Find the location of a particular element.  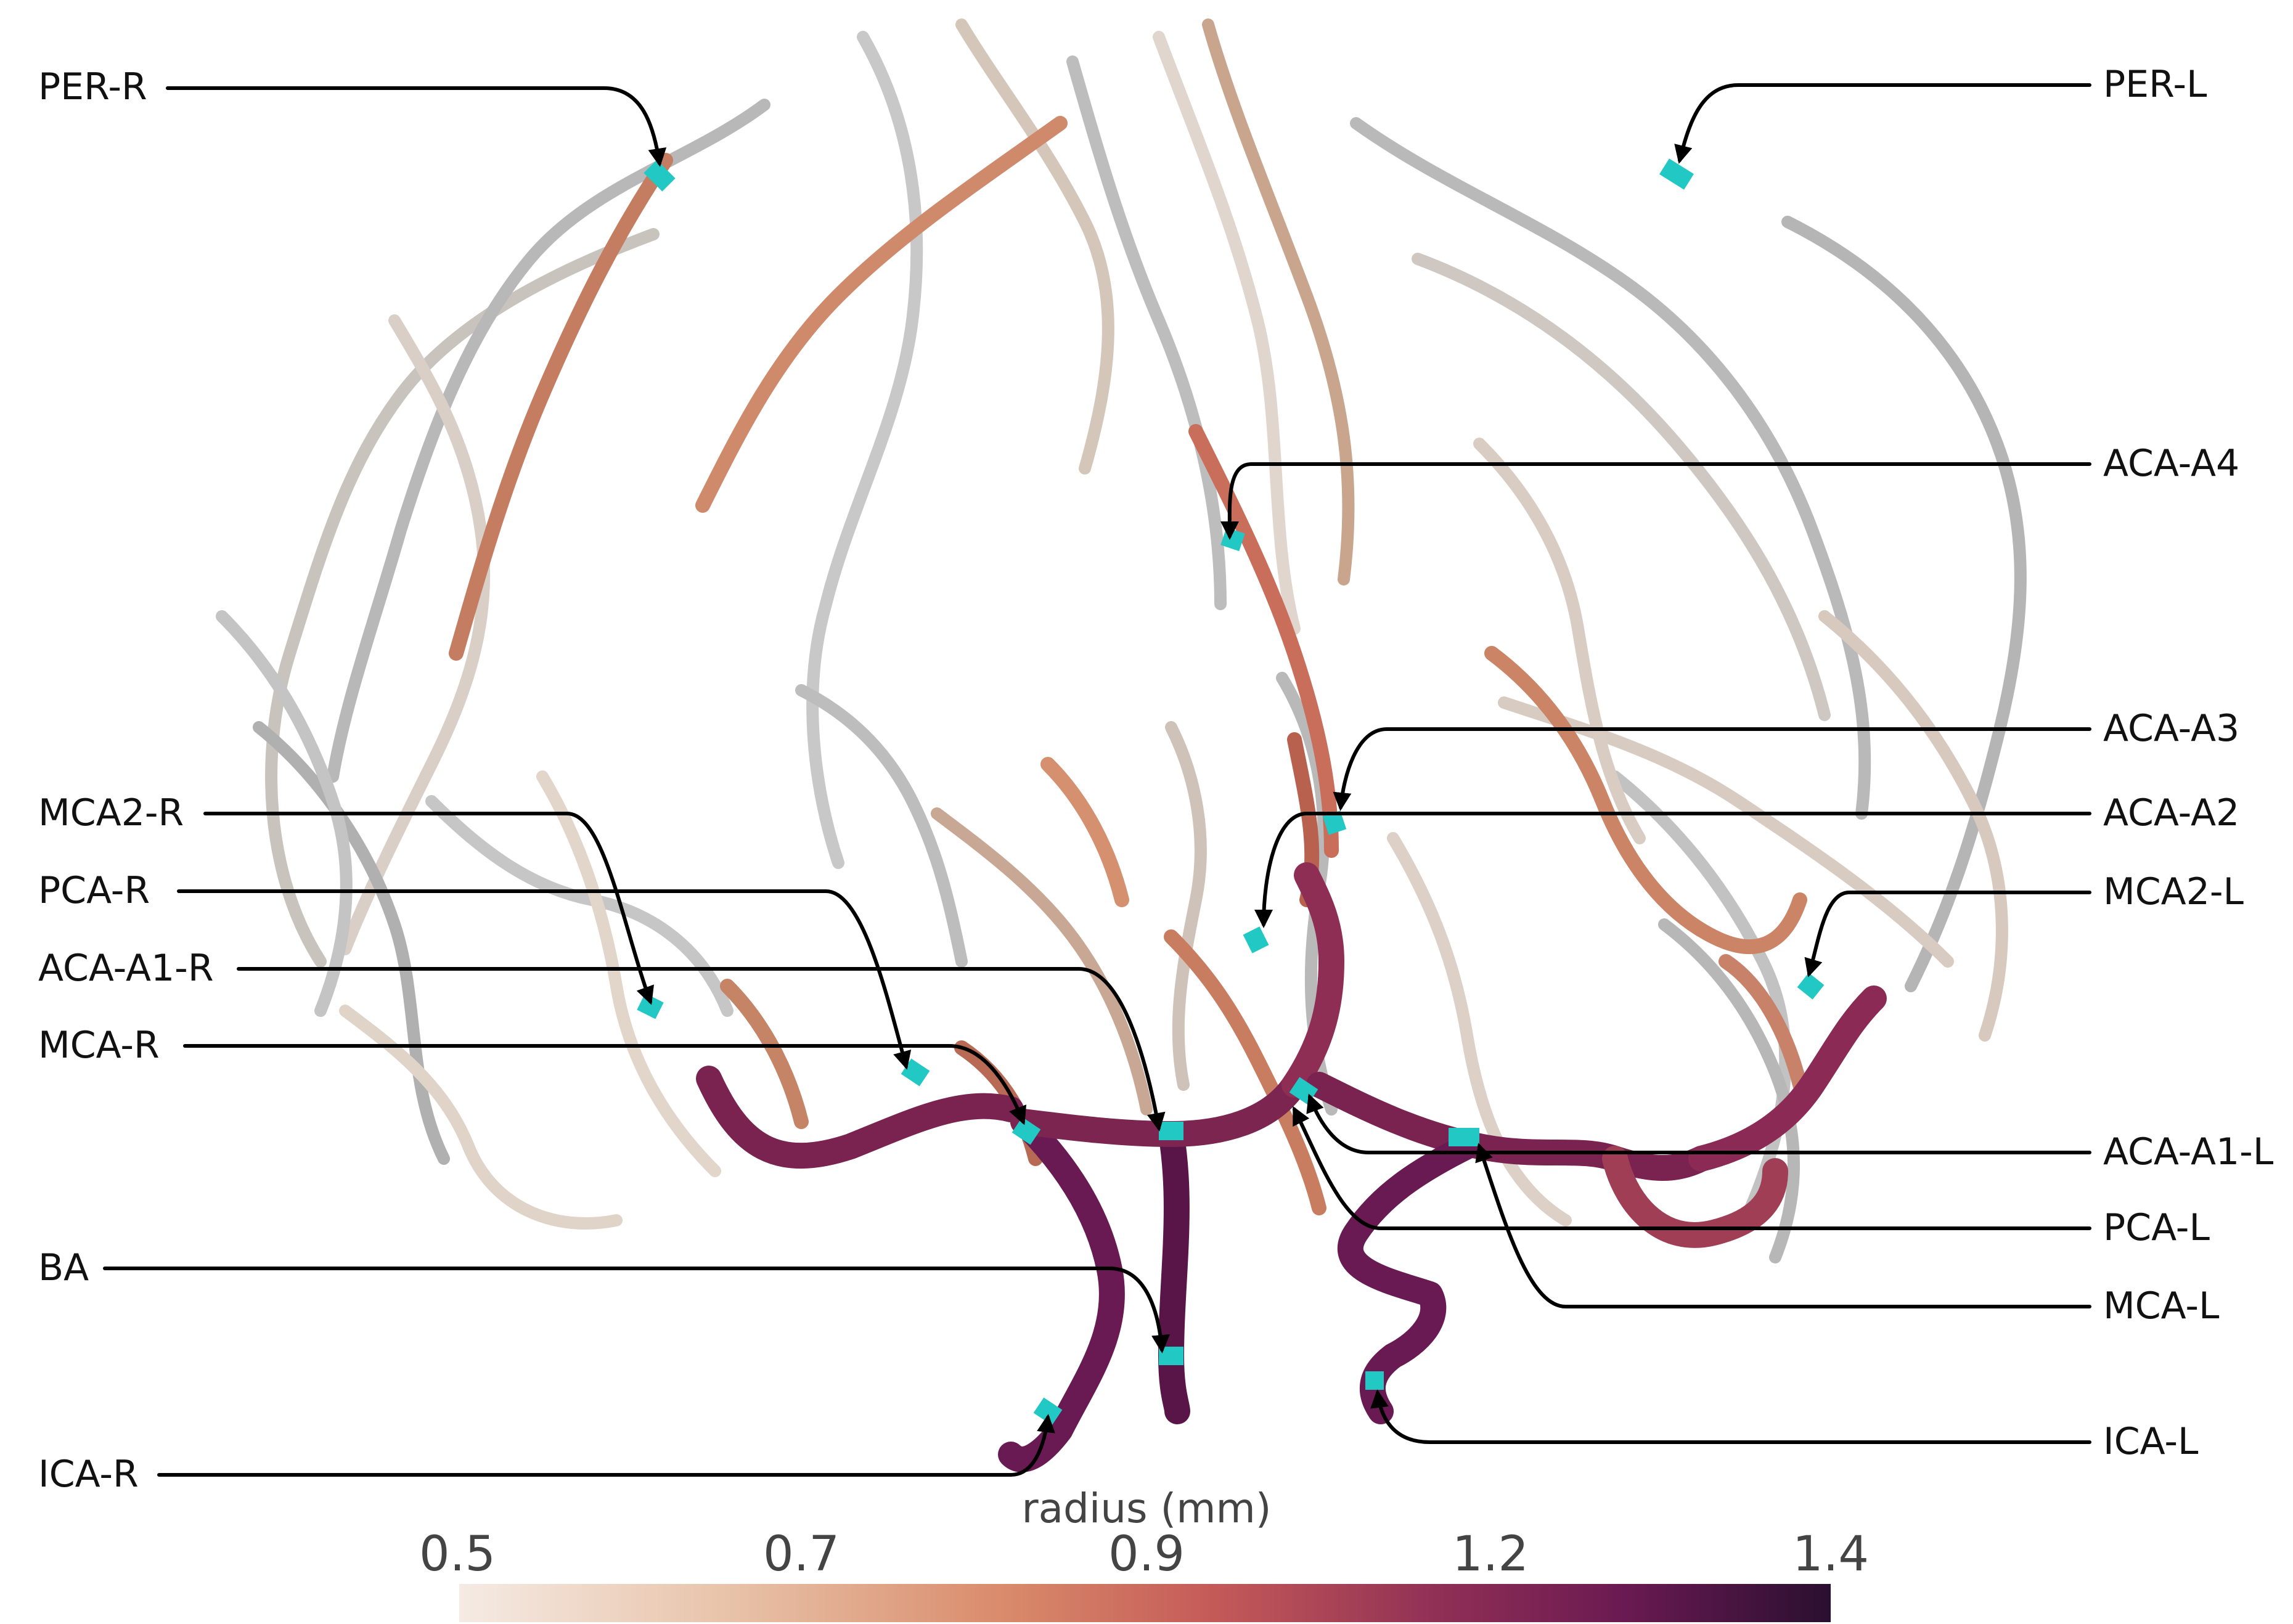

label-ica-l: ICA-L is located at coordinates (2151, 1441).